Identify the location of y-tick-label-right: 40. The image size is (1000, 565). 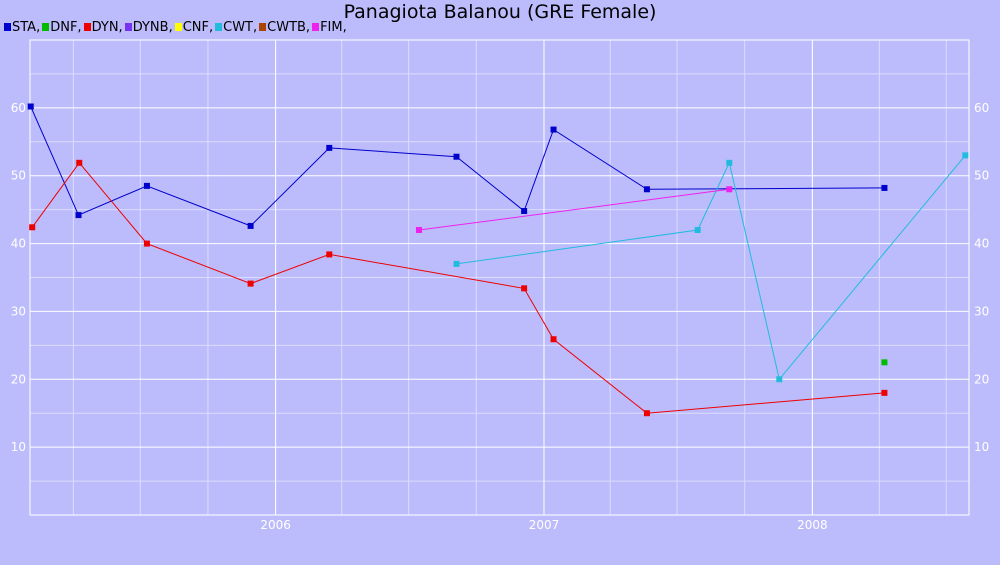
(981, 244).